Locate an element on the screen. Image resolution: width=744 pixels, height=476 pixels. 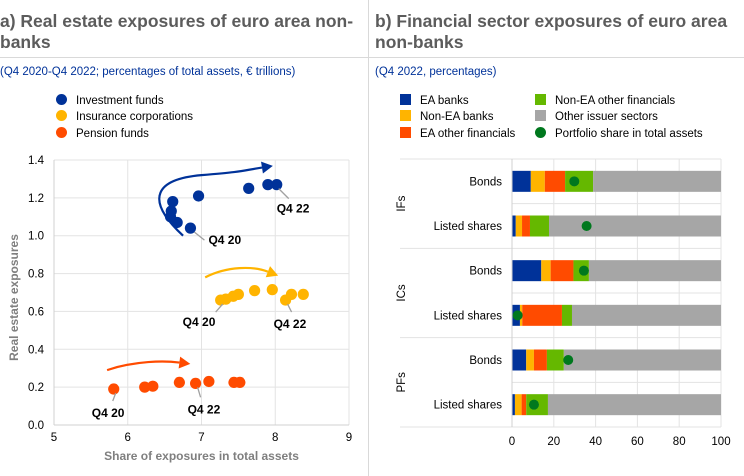
x-tick-label: 7 is located at coordinates (201, 438).